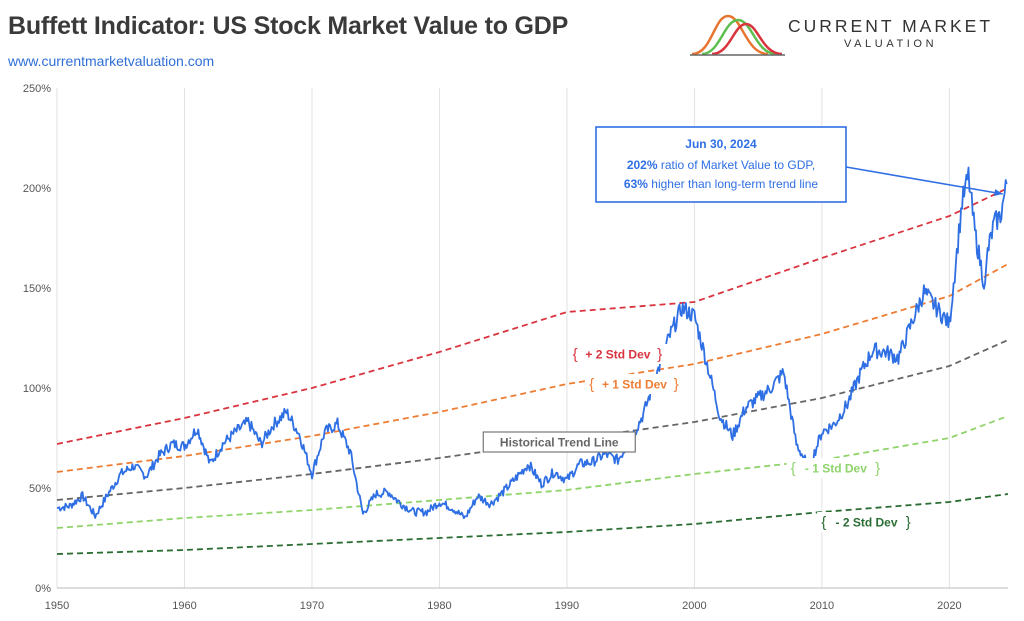  Describe the element at coordinates (924, 180) in the screenshot. I see `callout-arrow-line` at that location.